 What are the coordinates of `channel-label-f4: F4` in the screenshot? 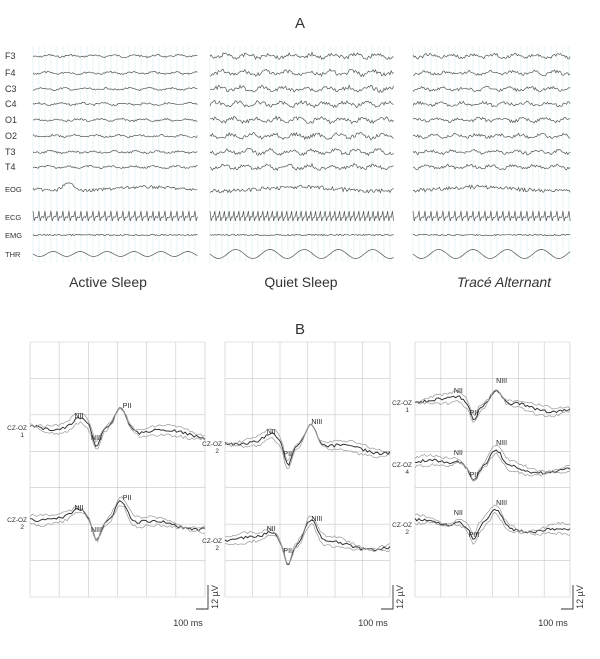 It's located at (10, 73).